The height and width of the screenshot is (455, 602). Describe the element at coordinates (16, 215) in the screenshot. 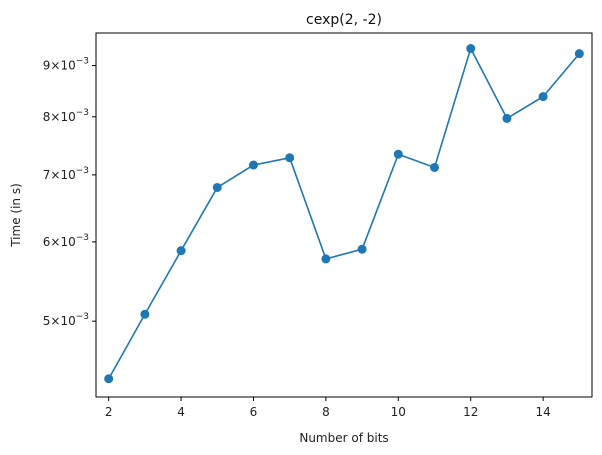

I see `y-axis-label: Time (in s)` at that location.